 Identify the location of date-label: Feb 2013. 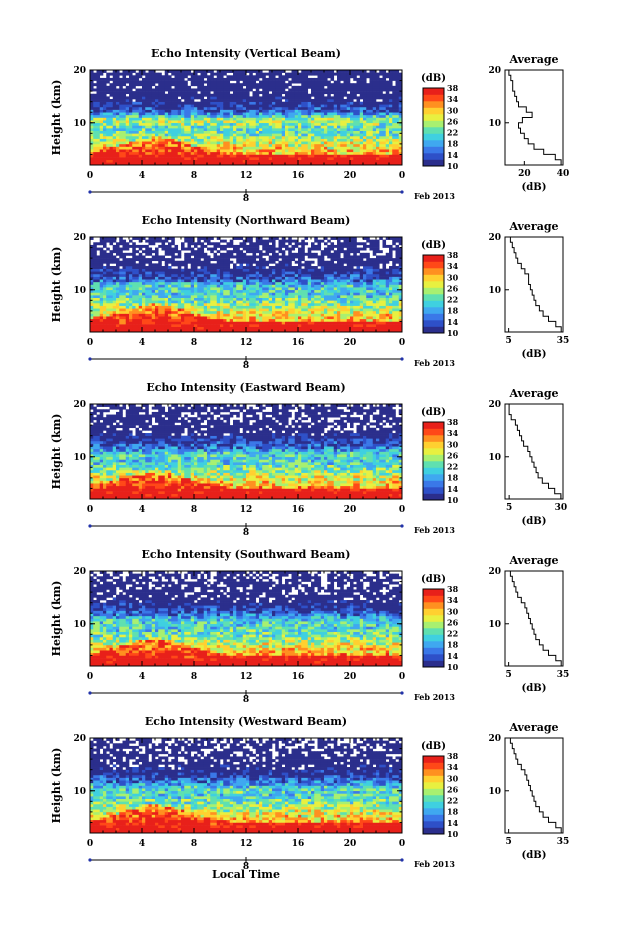
(434, 196).